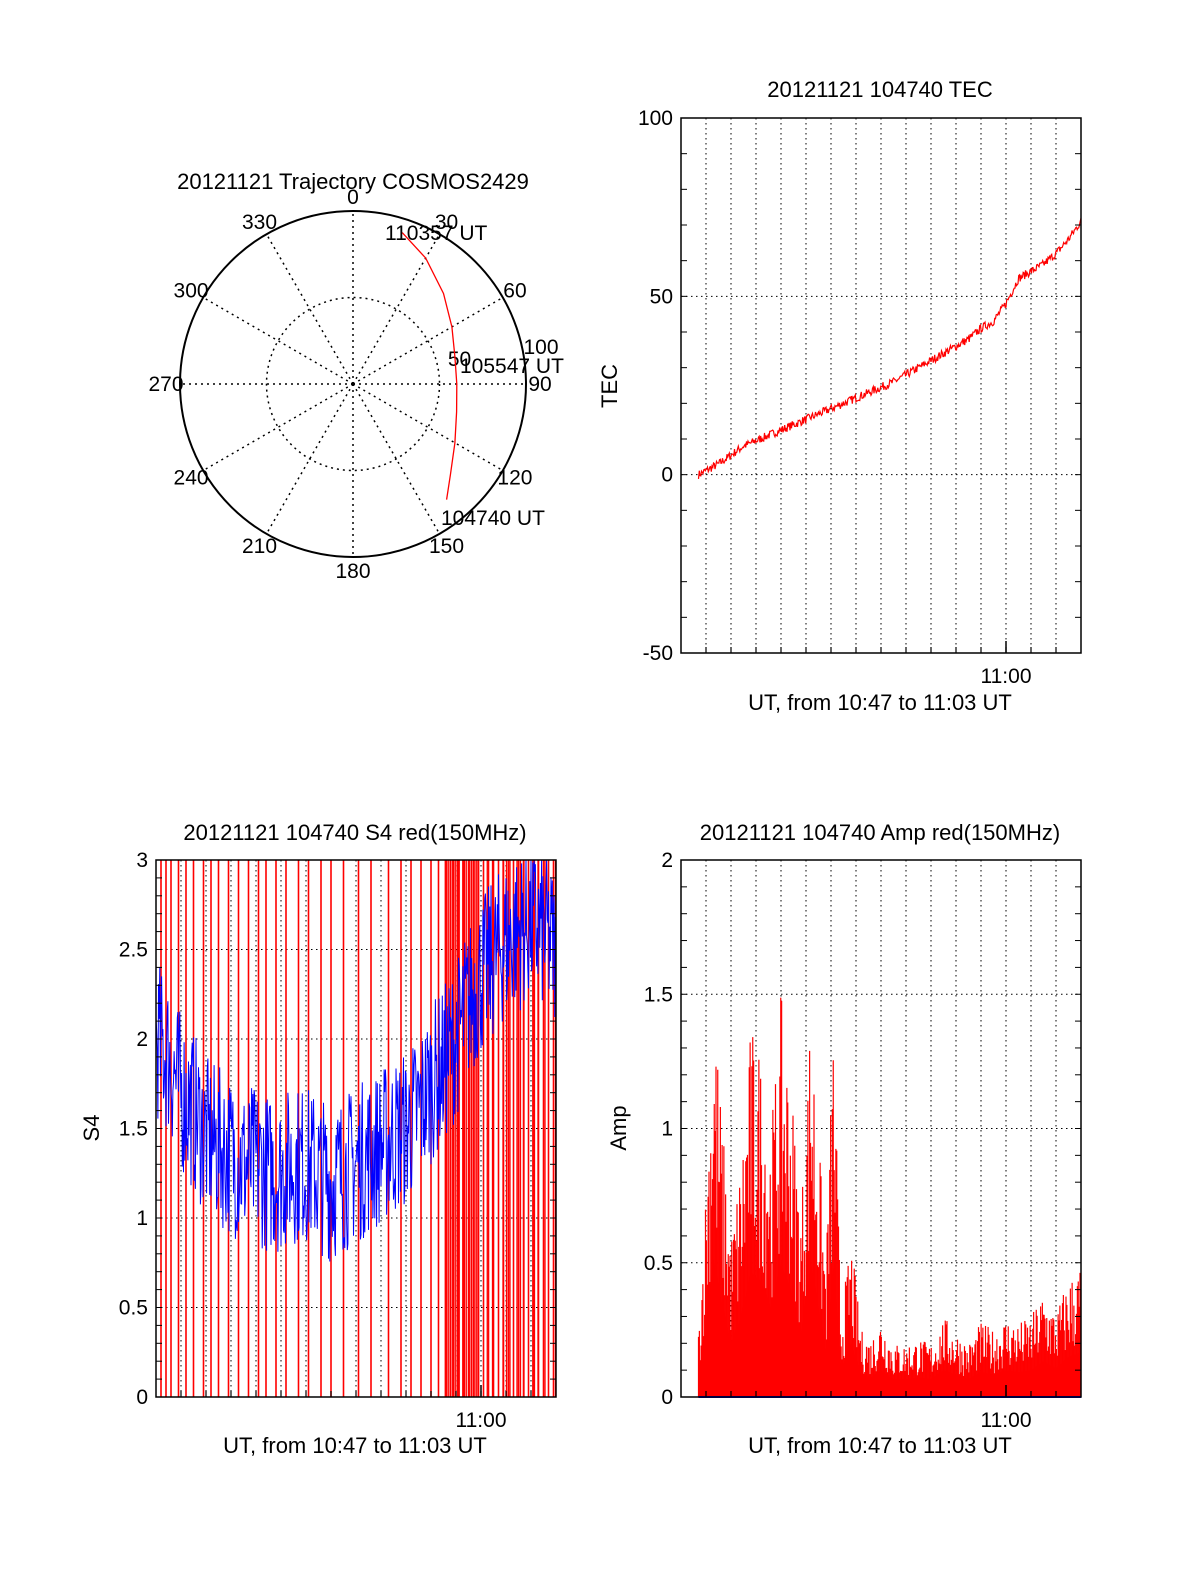 Image resolution: width=1200 pixels, height=1575 pixels. I want to click on polar-outer-circle, so click(353, 384).